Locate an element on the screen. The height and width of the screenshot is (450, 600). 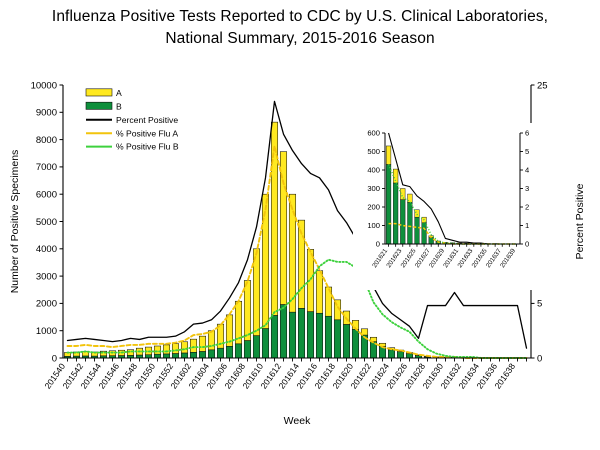
inset-y-tick-label-right: 6 is located at coordinates (527, 133).